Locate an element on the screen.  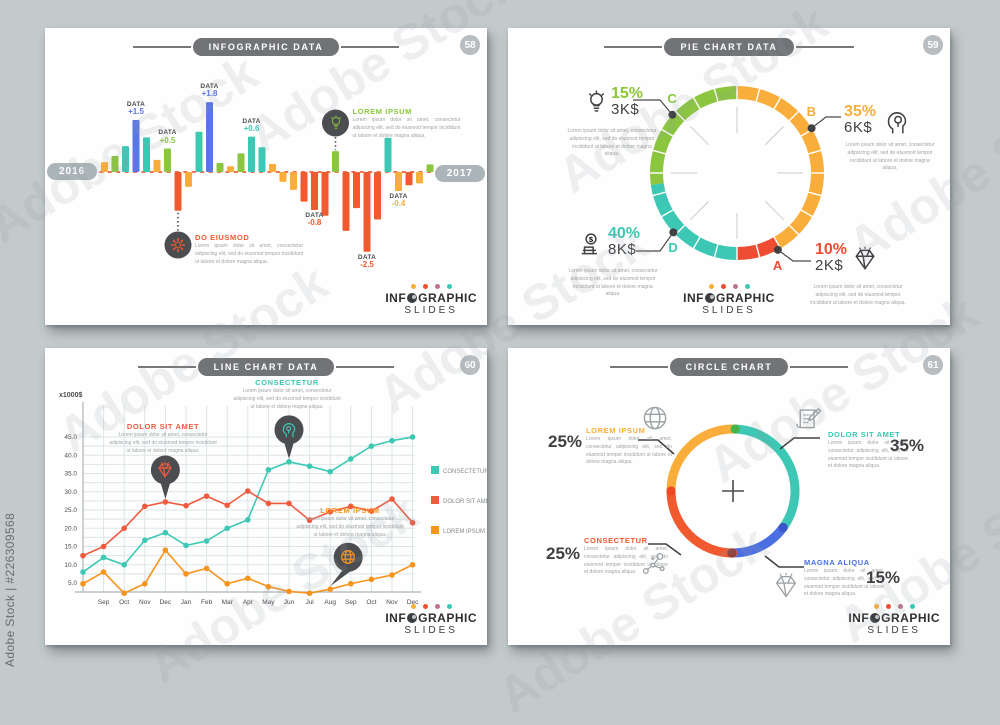
segment-letter: C is located at coordinates (672, 98).